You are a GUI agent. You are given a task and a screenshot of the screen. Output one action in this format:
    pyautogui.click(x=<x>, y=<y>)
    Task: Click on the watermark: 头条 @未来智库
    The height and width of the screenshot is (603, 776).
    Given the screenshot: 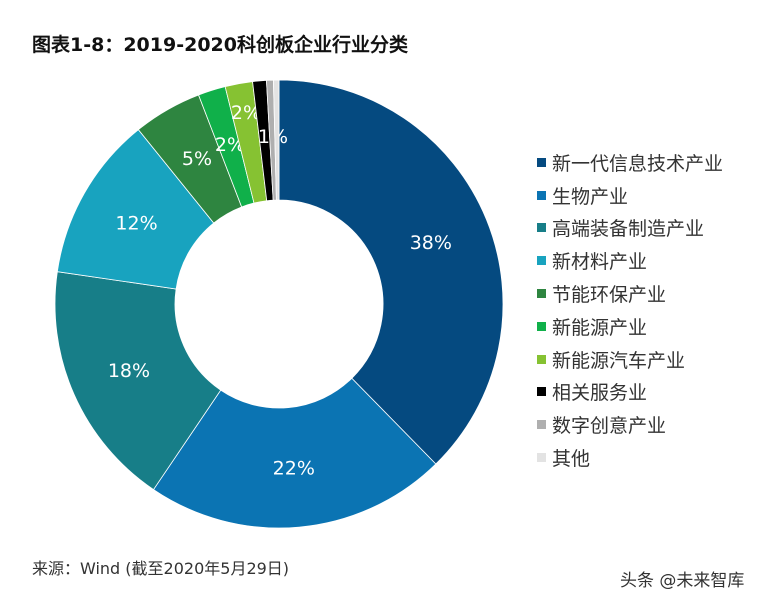 What is the action you would take?
    pyautogui.click(x=682, y=581)
    